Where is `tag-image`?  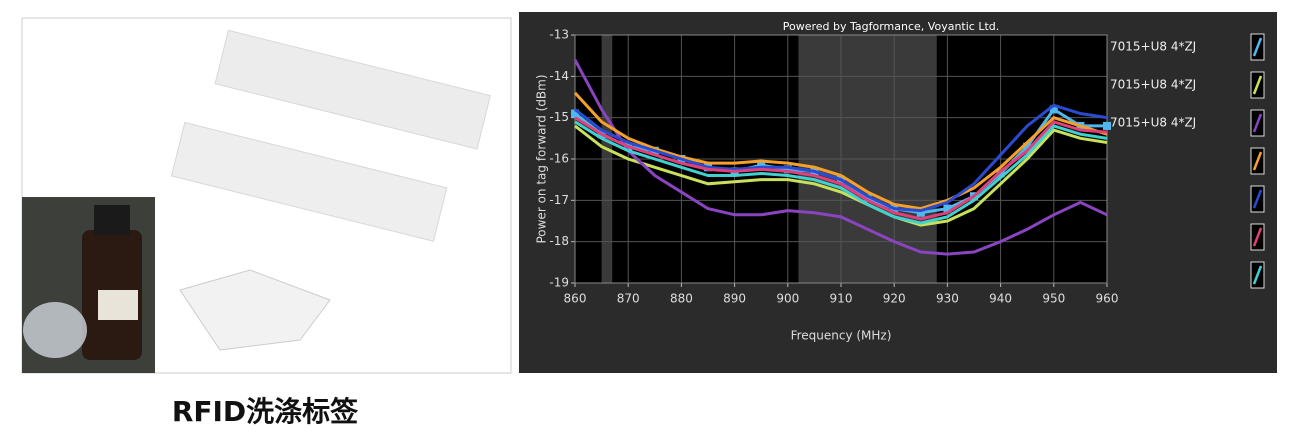 tag-image is located at coordinates (330, 135).